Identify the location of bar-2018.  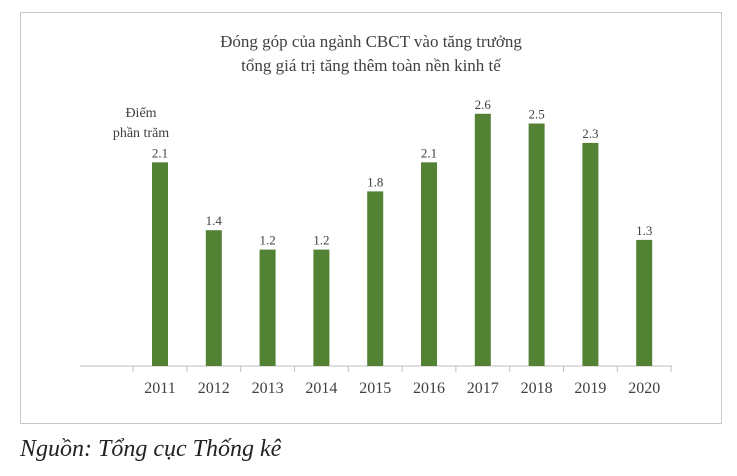
(536, 244).